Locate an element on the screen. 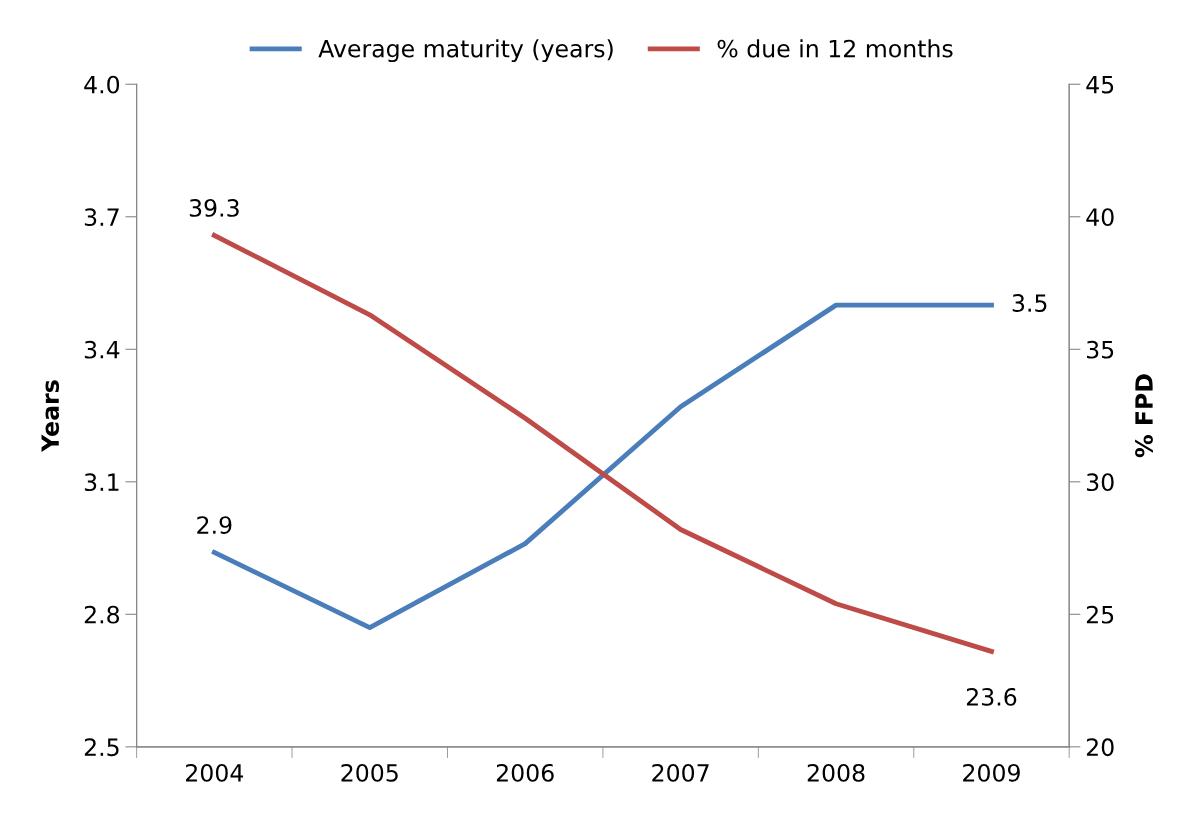 The width and height of the screenshot is (1188, 818). data-label: 3.5 is located at coordinates (1029, 303).